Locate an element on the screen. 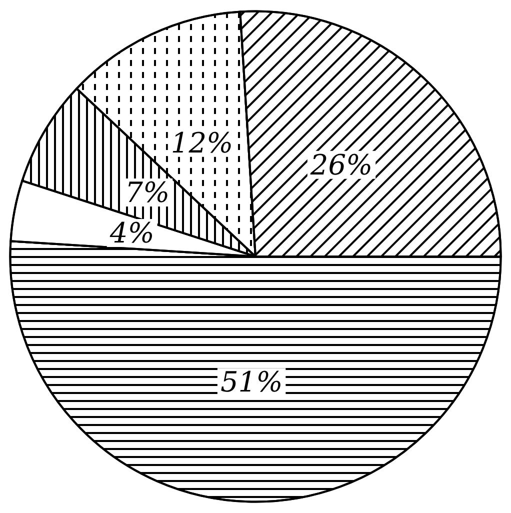 The height and width of the screenshot is (513, 511). data-label: 12% is located at coordinates (202, 143).